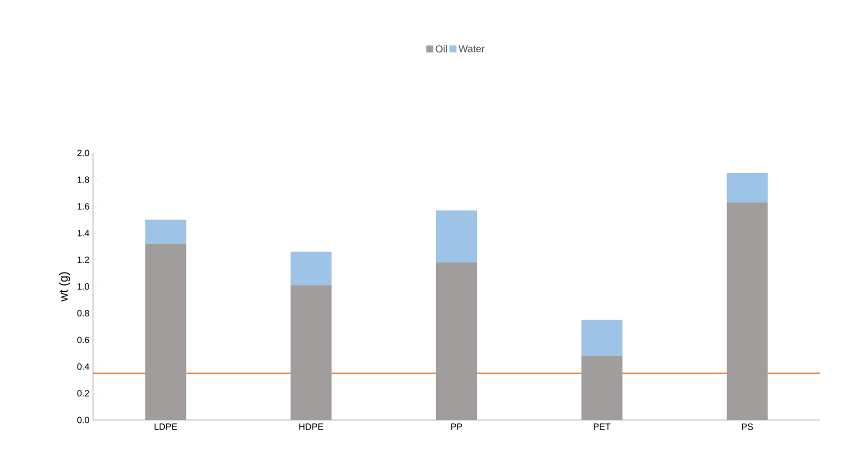 This screenshot has width=857, height=469. I want to click on x-tick-label: PET, so click(602, 427).